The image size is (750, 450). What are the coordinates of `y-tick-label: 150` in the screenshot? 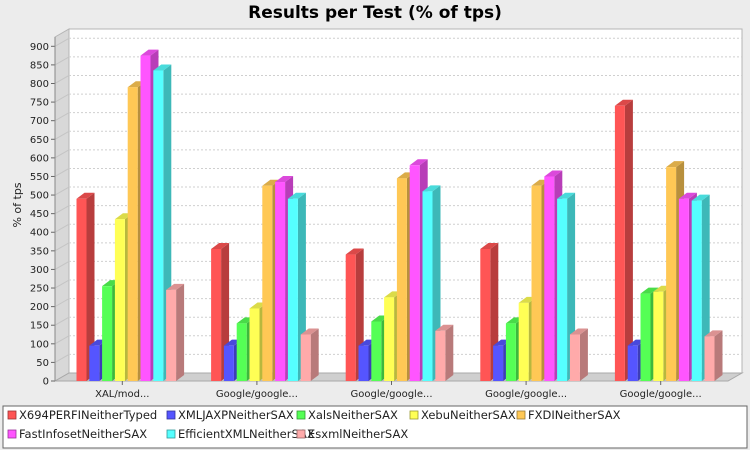 It's located at (39, 326).